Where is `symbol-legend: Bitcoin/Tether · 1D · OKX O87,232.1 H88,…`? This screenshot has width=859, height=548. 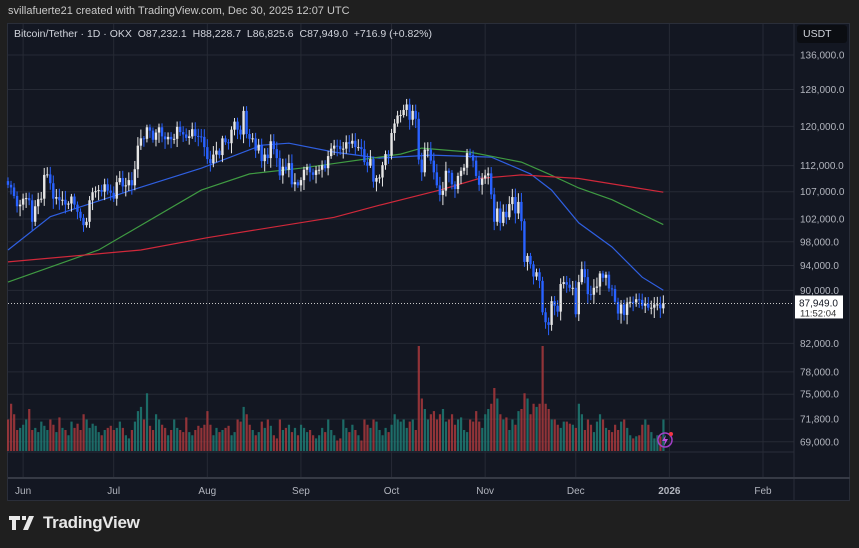 symbol-legend: Bitcoin/Tether · 1D · OKX O87,232.1 H88,… is located at coordinates (223, 34).